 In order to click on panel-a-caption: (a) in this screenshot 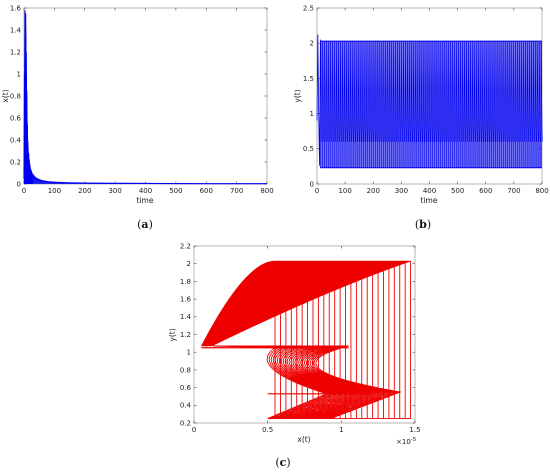, I will do `click(145, 224)`.